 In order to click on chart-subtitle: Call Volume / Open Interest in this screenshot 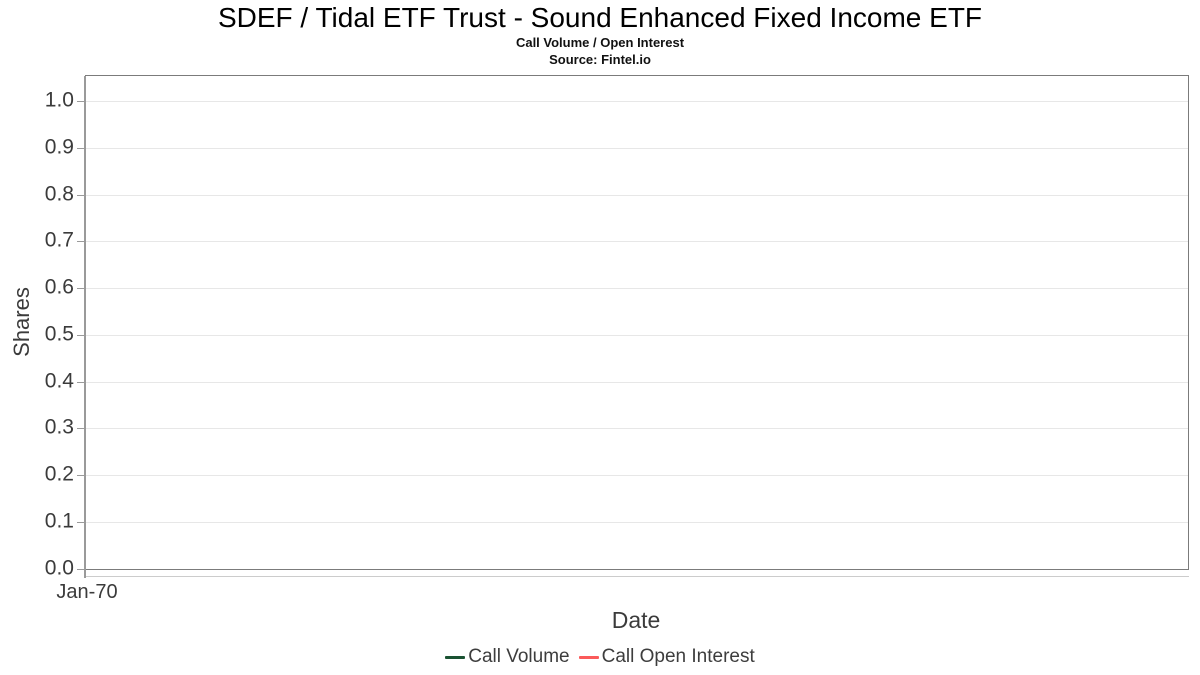, I will do `click(600, 42)`.